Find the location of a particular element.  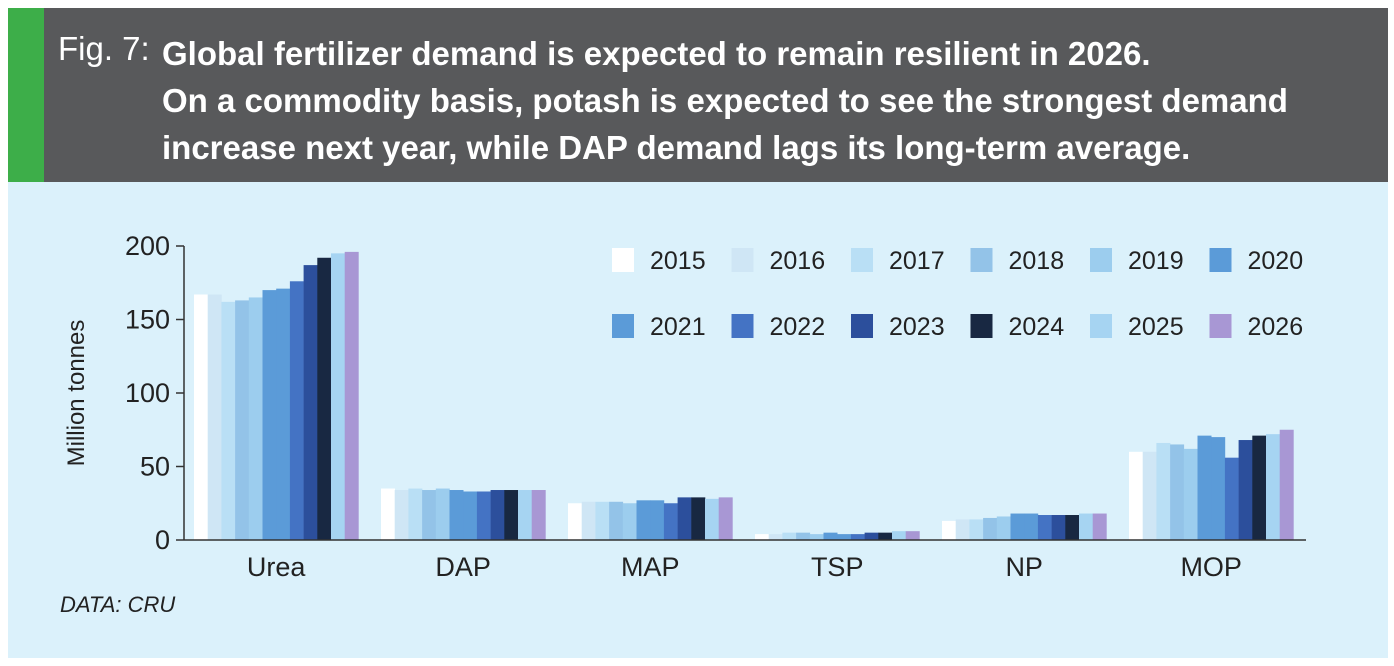

legend-label: 2019 is located at coordinates (1156, 261).